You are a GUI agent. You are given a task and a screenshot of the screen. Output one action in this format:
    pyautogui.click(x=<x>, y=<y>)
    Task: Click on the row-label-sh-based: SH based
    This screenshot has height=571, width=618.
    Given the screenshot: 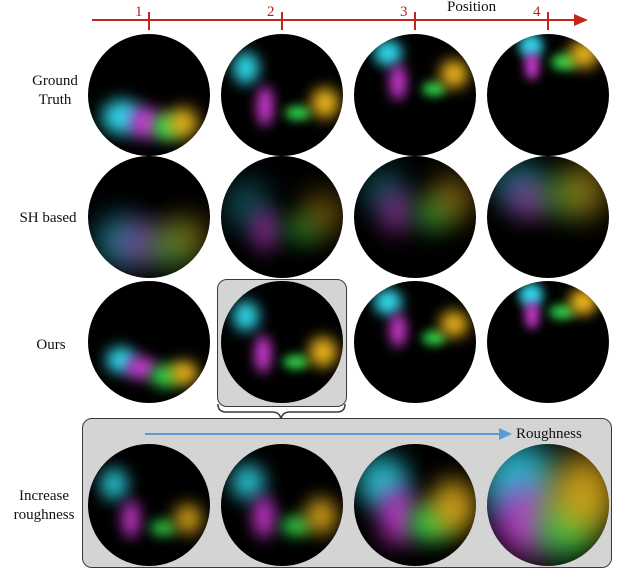 What is the action you would take?
    pyautogui.click(x=48, y=218)
    